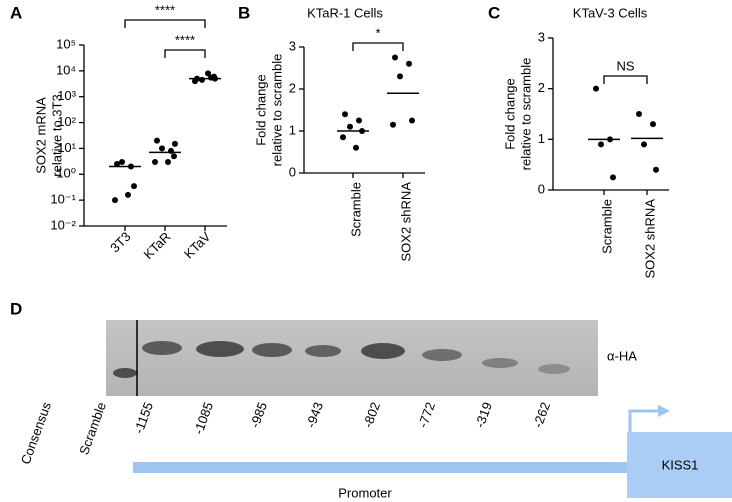 The height and width of the screenshot is (502, 732). What do you see at coordinates (345, 12) in the screenshot?
I see `chart-title: KTaR-1 Cells` at bounding box center [345, 12].